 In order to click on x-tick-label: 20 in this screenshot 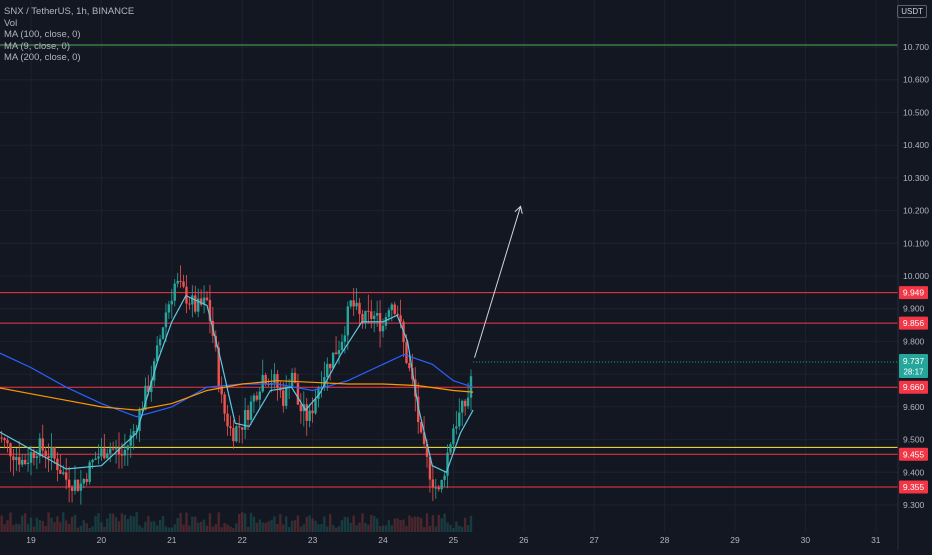, I will do `click(102, 540)`.